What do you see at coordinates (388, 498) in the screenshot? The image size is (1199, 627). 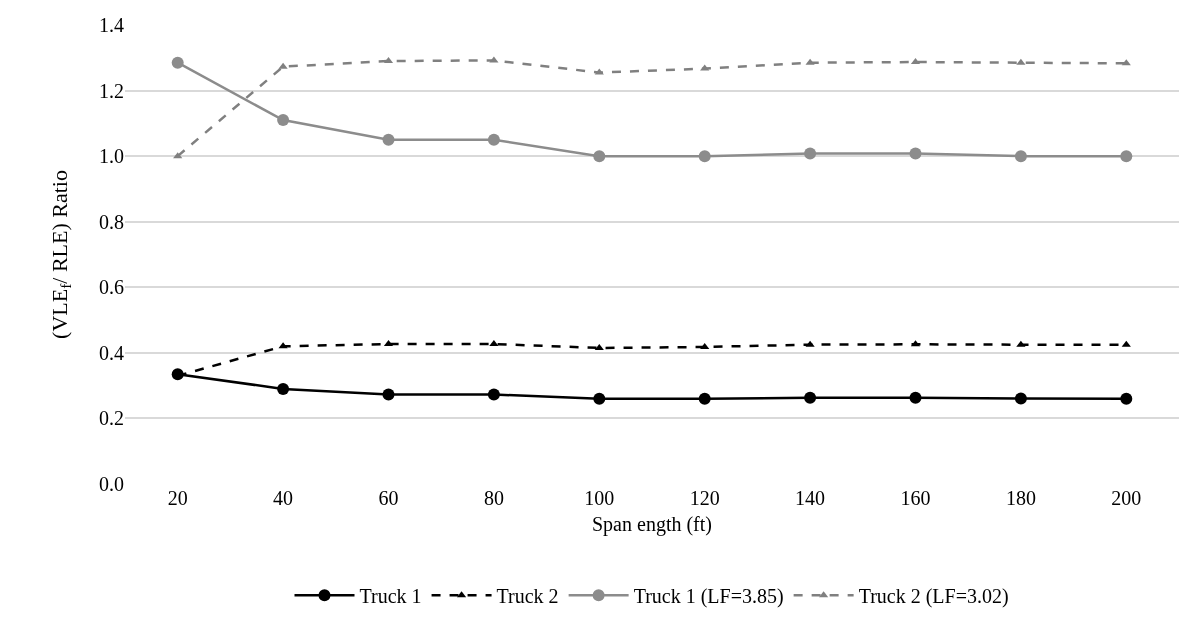 I see `x-tick-label: 60` at bounding box center [388, 498].